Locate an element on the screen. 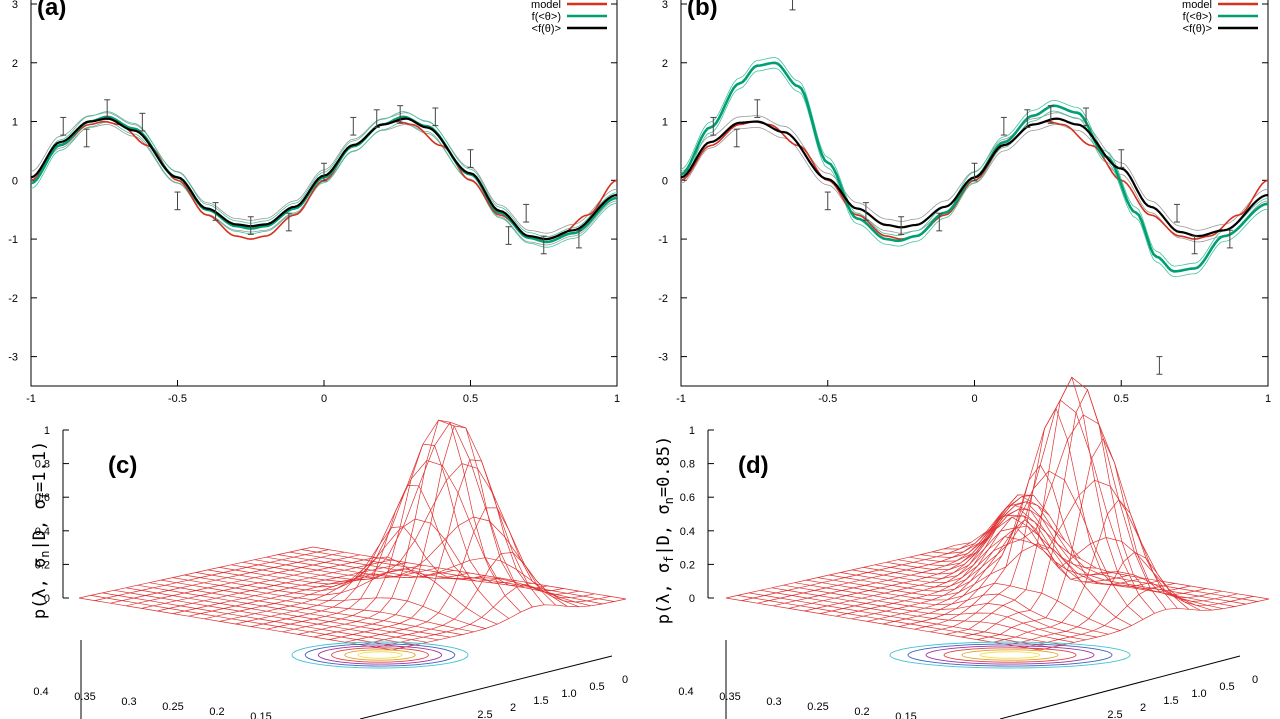 This screenshot has width=1280, height=719. y-tick-label: 1.0 is located at coordinates (1198, 694).